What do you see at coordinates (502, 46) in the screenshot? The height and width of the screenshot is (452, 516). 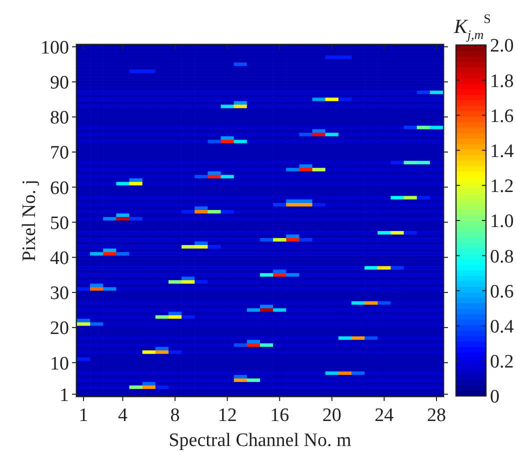 I see `color-bar-label: 2.0` at bounding box center [502, 46].